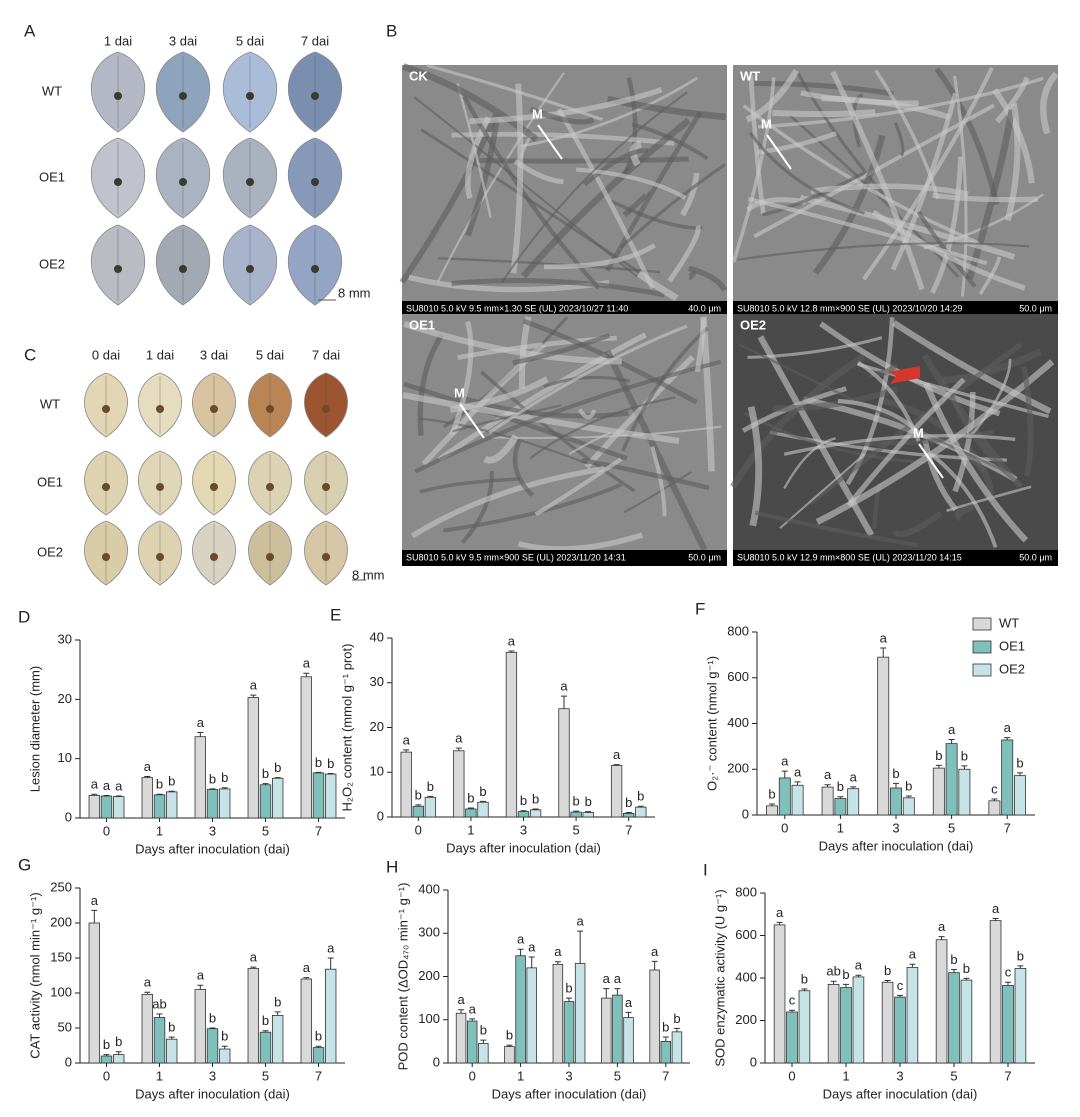 The width and height of the screenshot is (1080, 1117). What do you see at coordinates (52, 176) in the screenshot?
I see `row-label: OE1` at bounding box center [52, 176].